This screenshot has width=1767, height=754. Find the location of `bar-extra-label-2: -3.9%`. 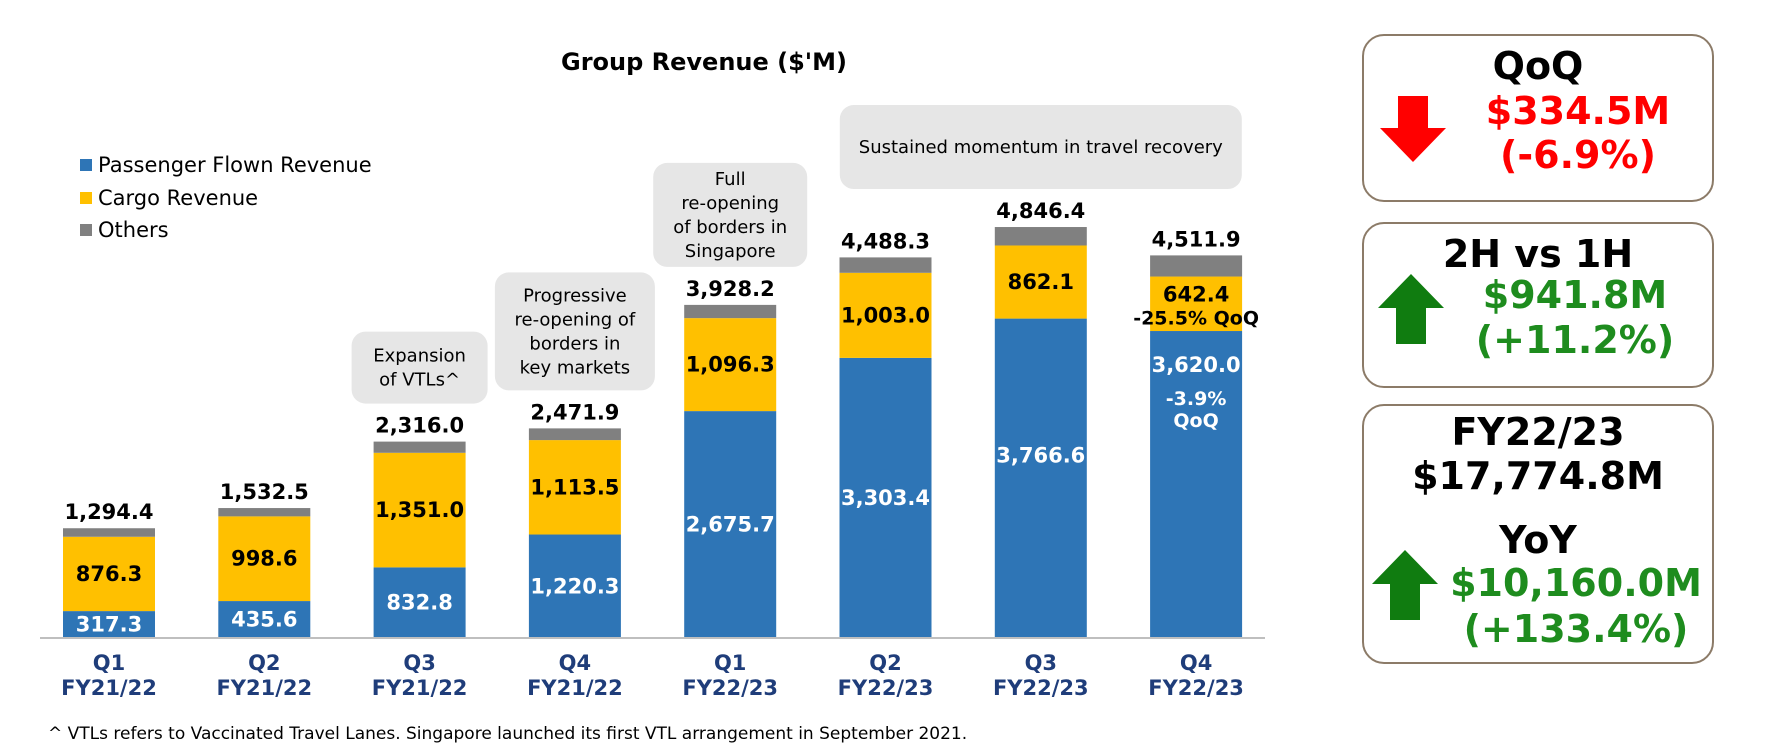

bar-extra-label-2: -3.9% is located at coordinates (1196, 399).